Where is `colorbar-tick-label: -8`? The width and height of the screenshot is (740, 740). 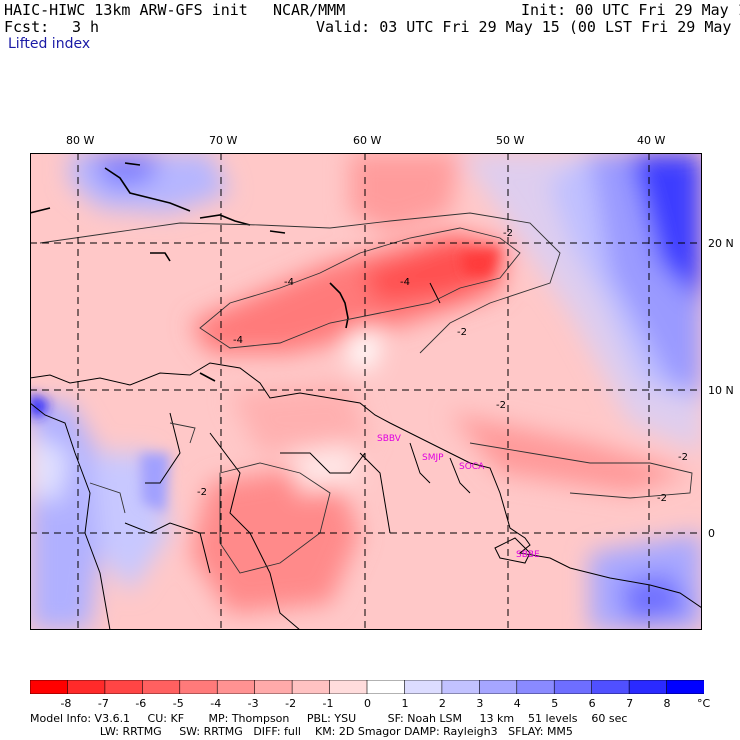 colorbar-tick-label: -8 is located at coordinates (66, 703).